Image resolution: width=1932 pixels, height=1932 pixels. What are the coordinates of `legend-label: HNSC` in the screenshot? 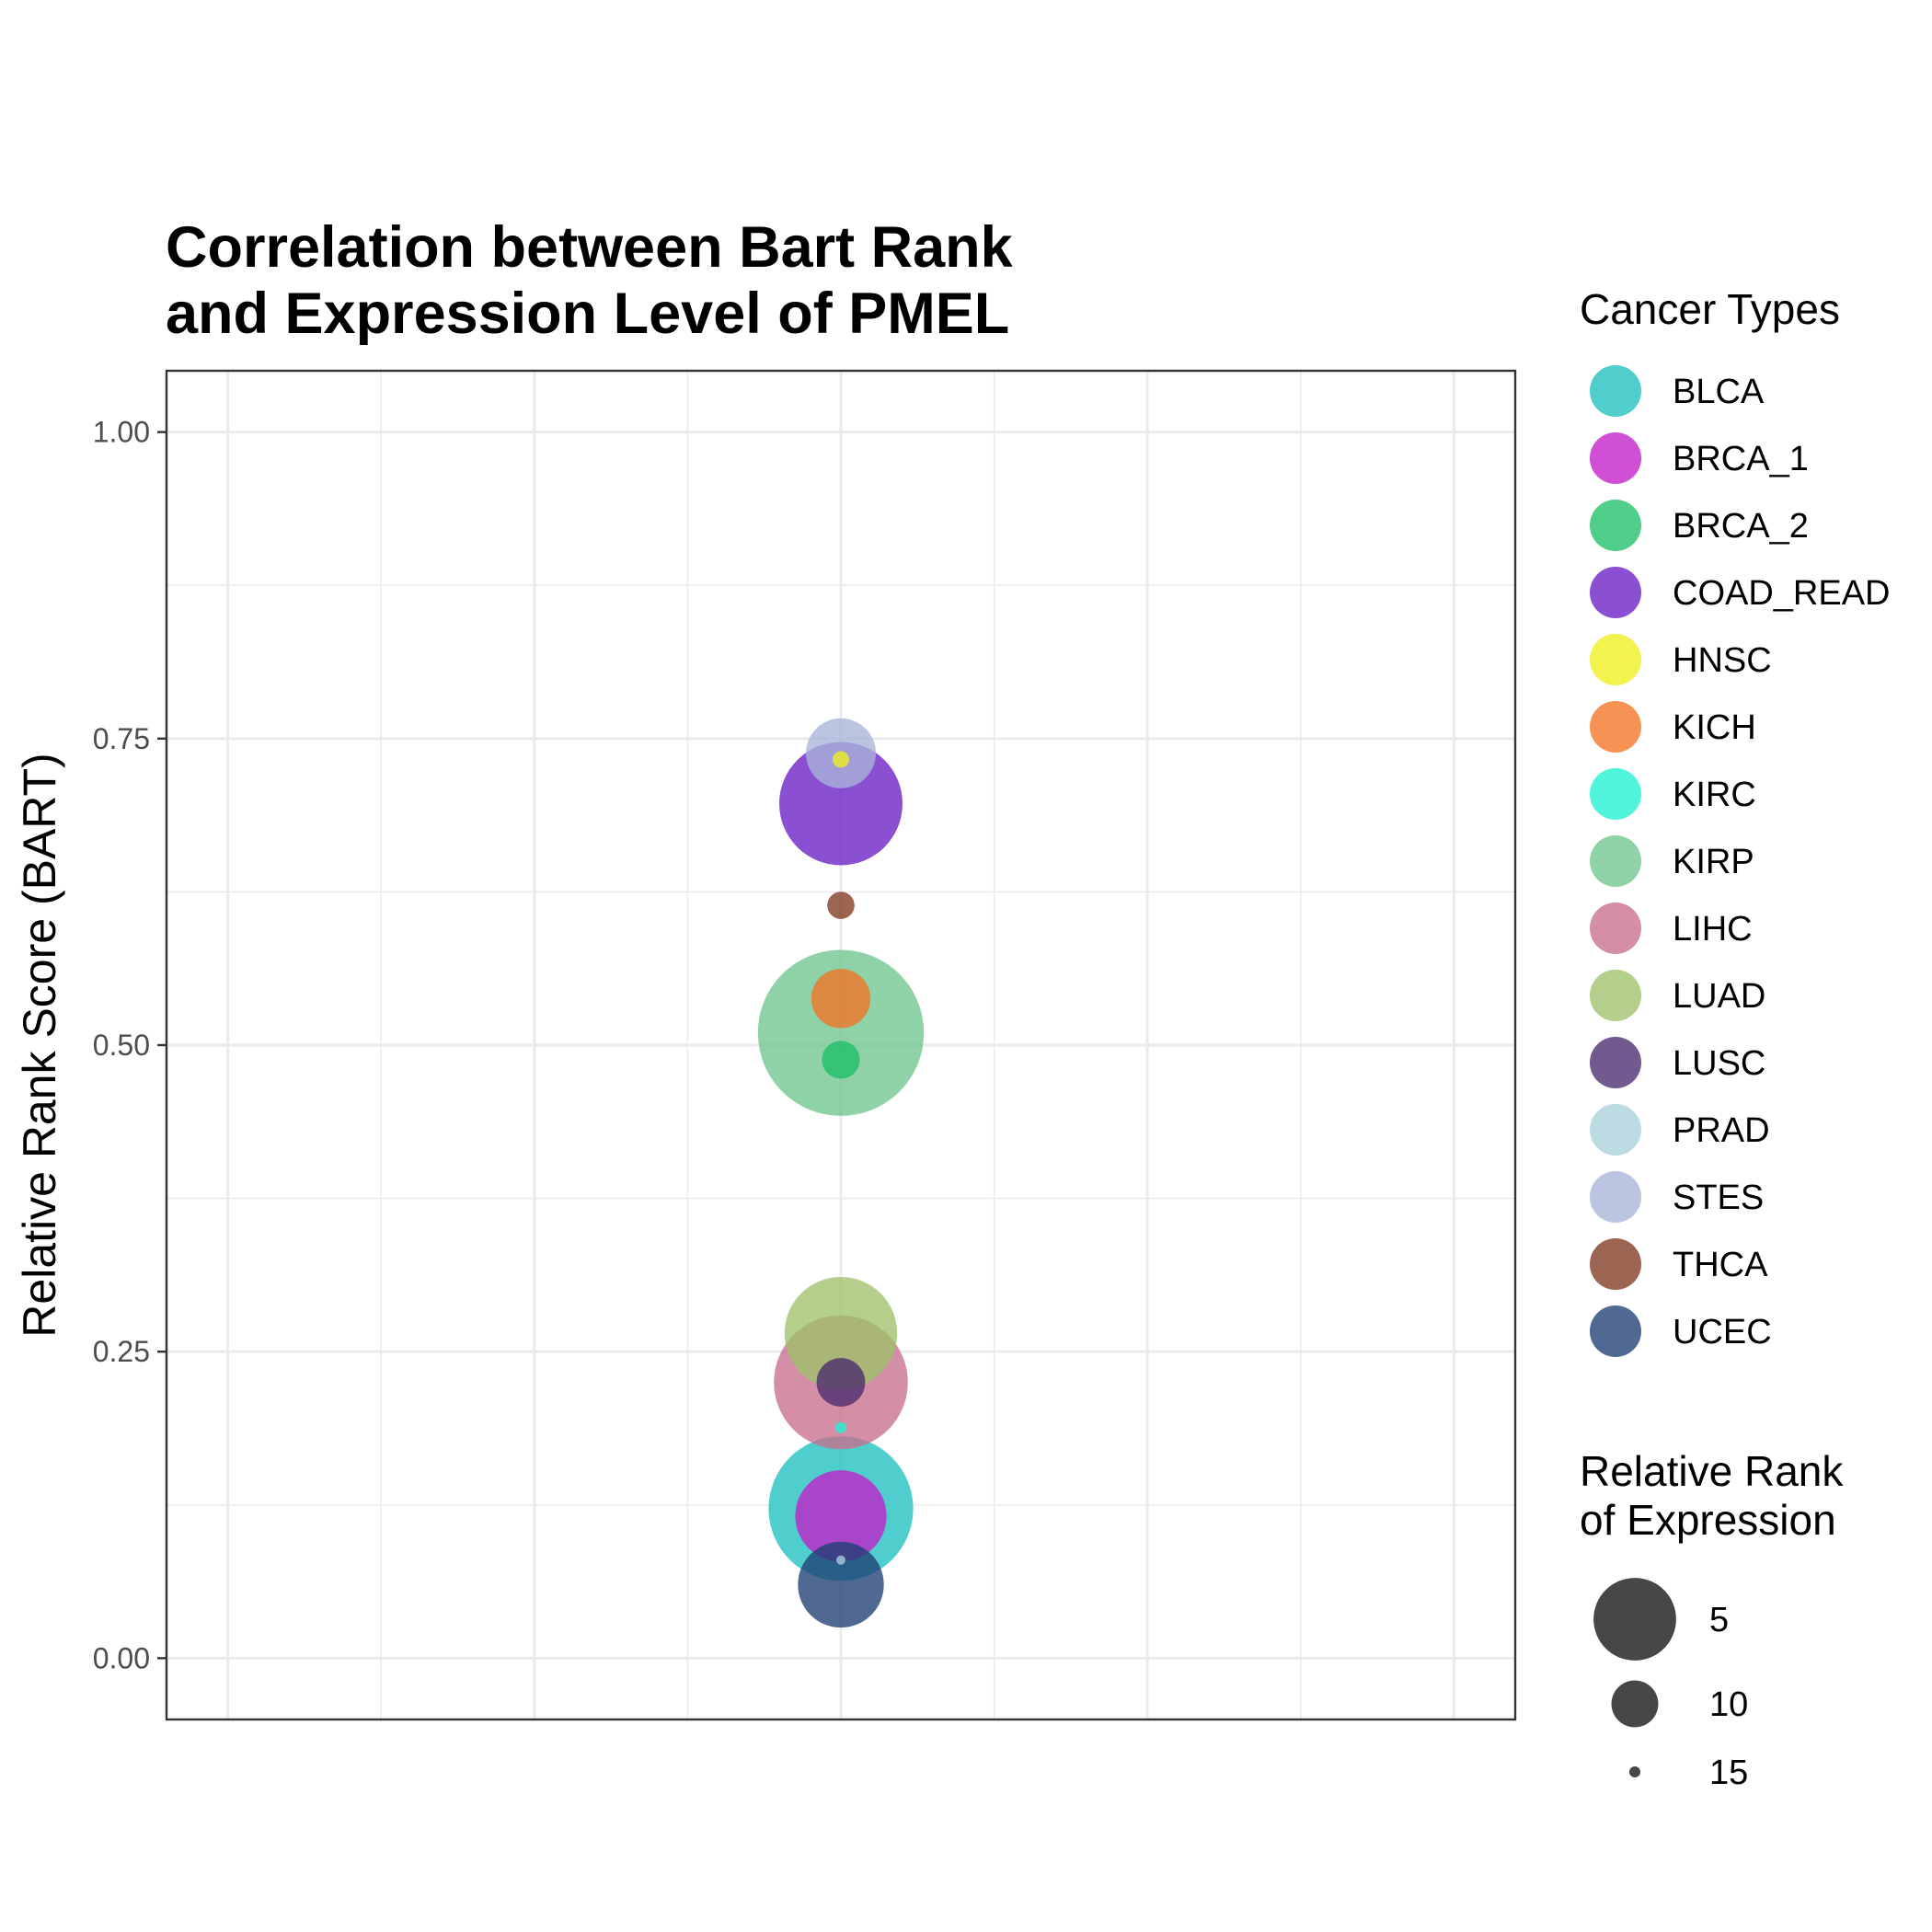 It's located at (1722, 660).